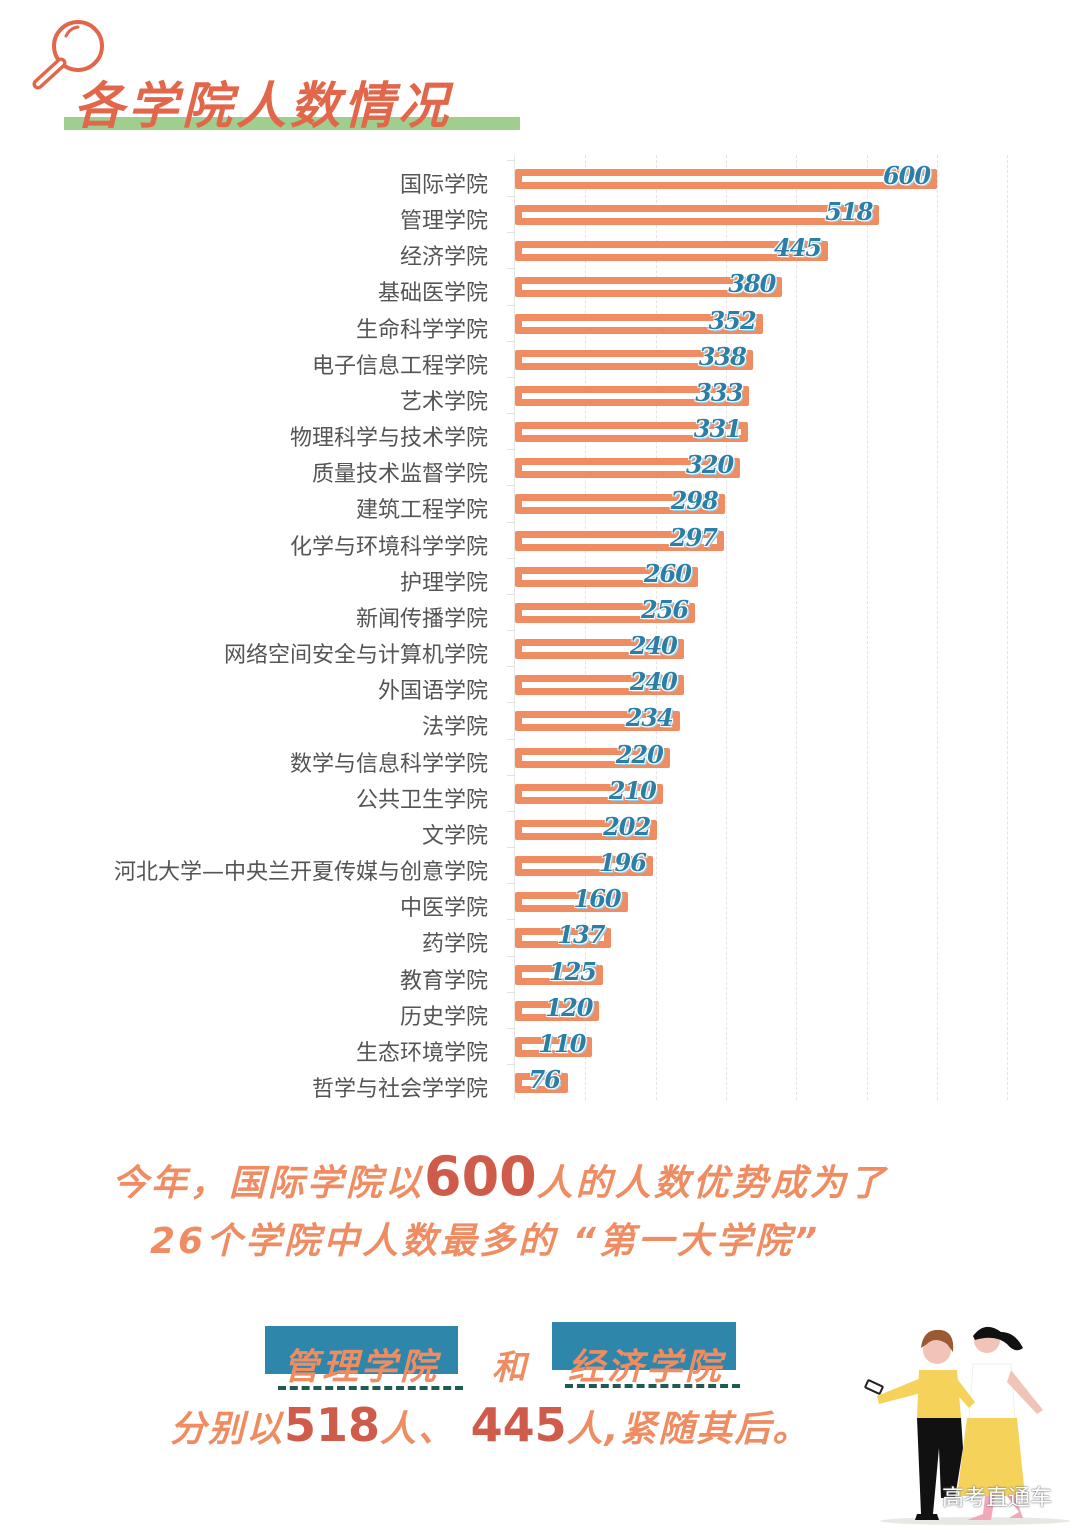  I want to click on category-label: 基础医学院, so click(432, 294).